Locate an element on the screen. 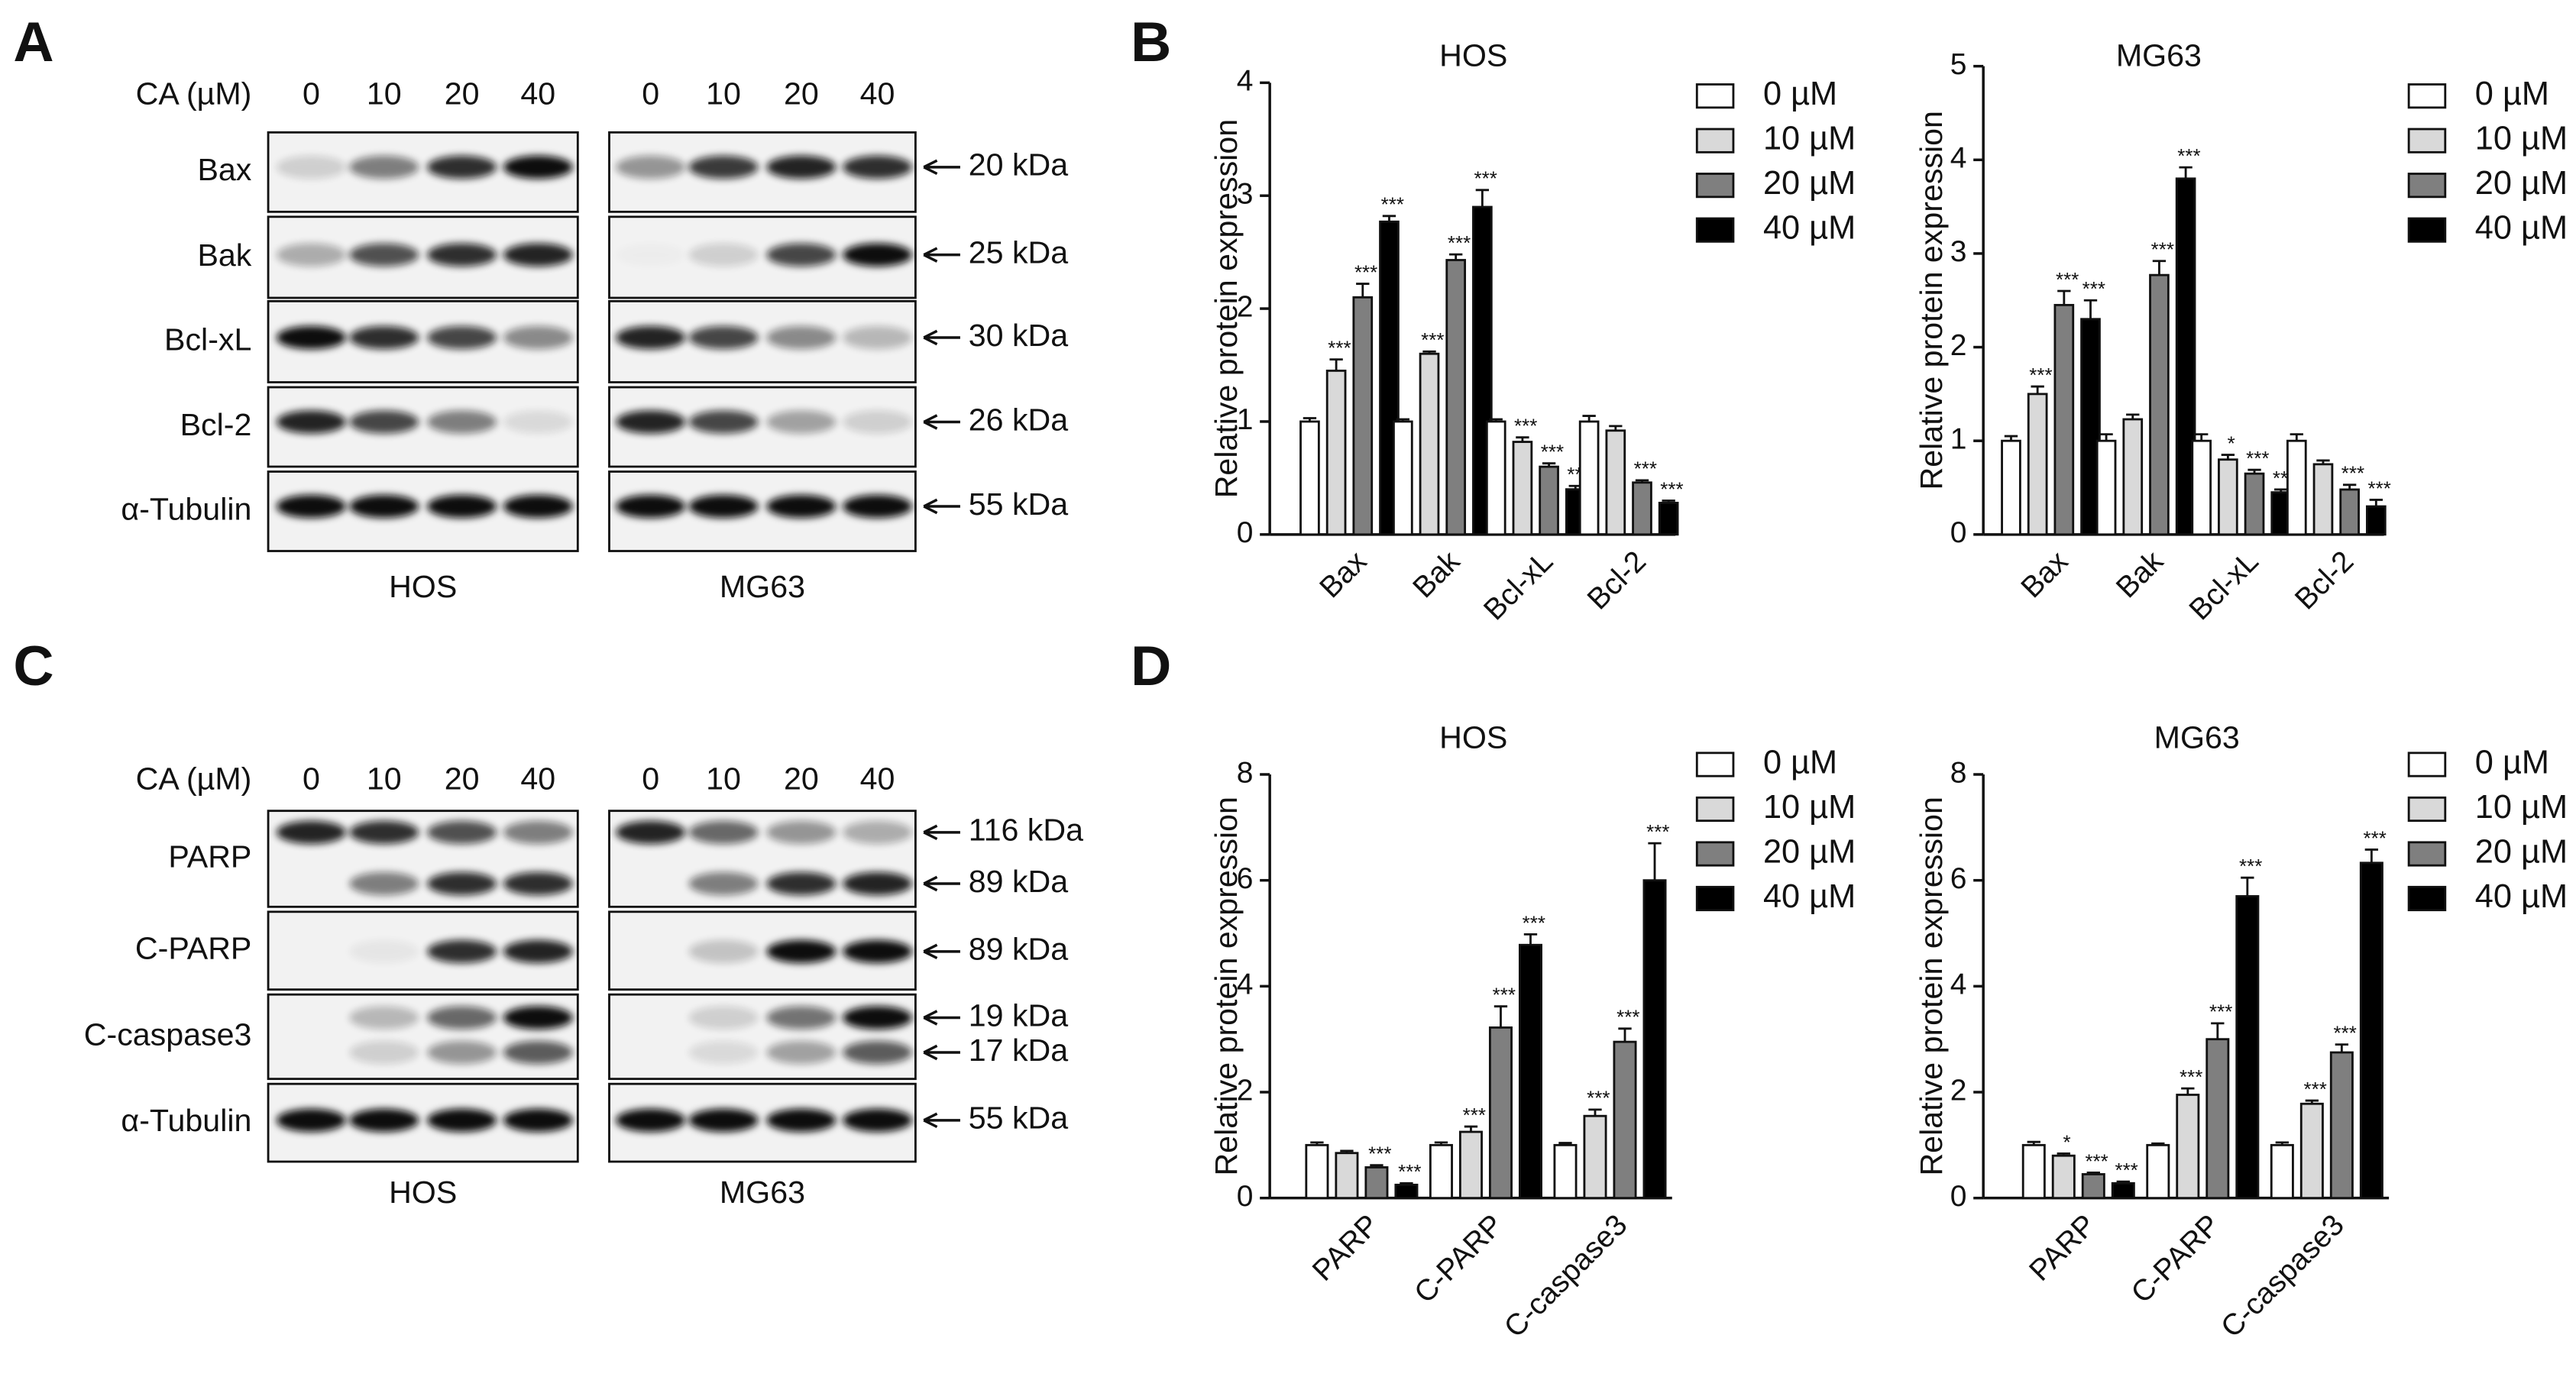 This screenshot has width=2576, height=1390. panel-letter: C is located at coordinates (33, 665).